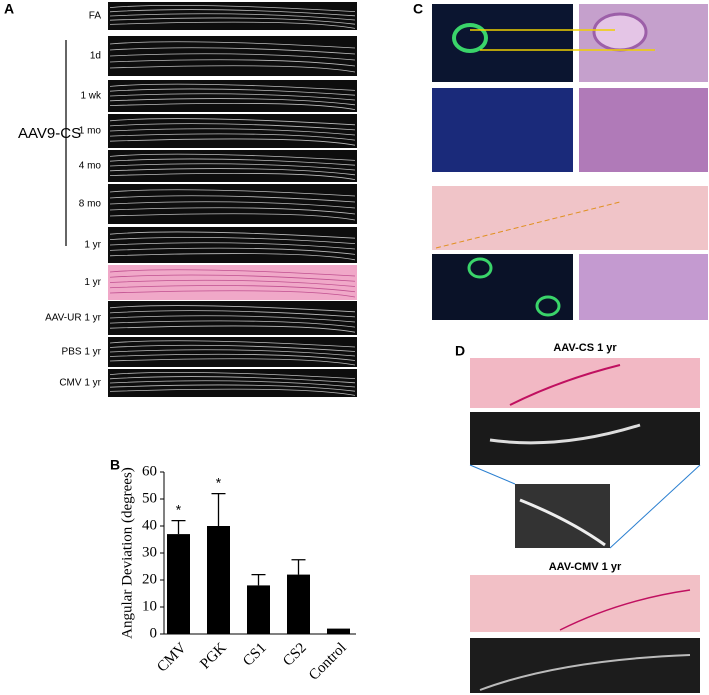 The height and width of the screenshot is (695, 709). What do you see at coordinates (90, 166) in the screenshot?
I see `row-label: 4 mo` at bounding box center [90, 166].